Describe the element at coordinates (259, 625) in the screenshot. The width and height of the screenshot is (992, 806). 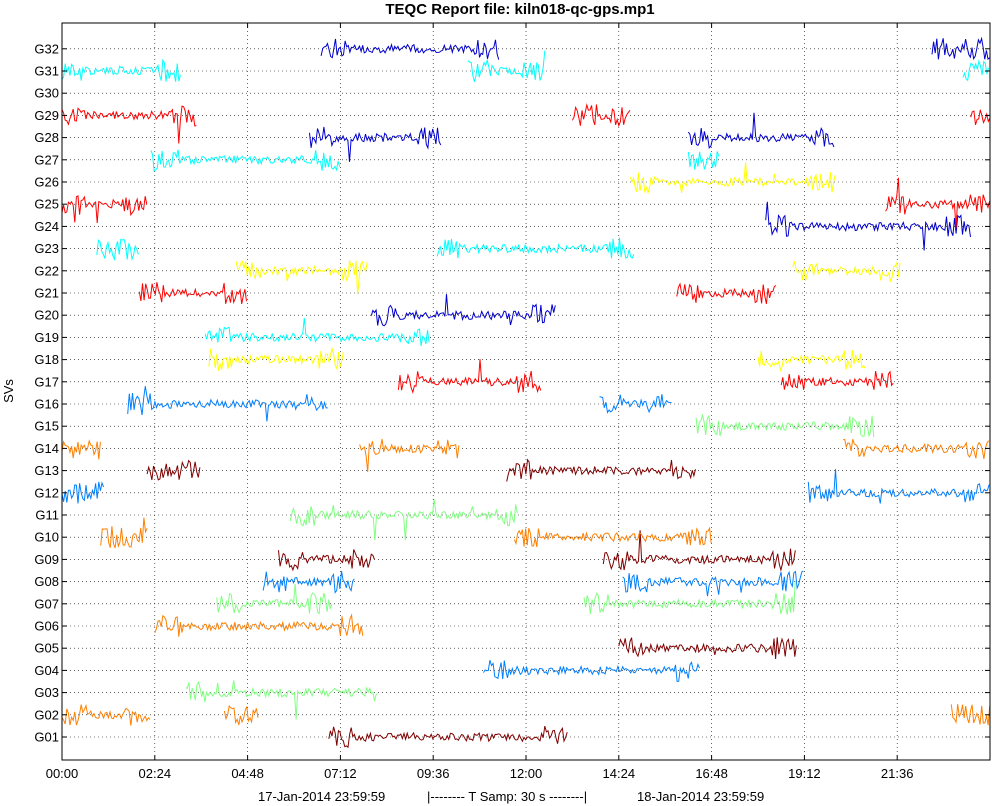
I see `series-line-g06` at that location.